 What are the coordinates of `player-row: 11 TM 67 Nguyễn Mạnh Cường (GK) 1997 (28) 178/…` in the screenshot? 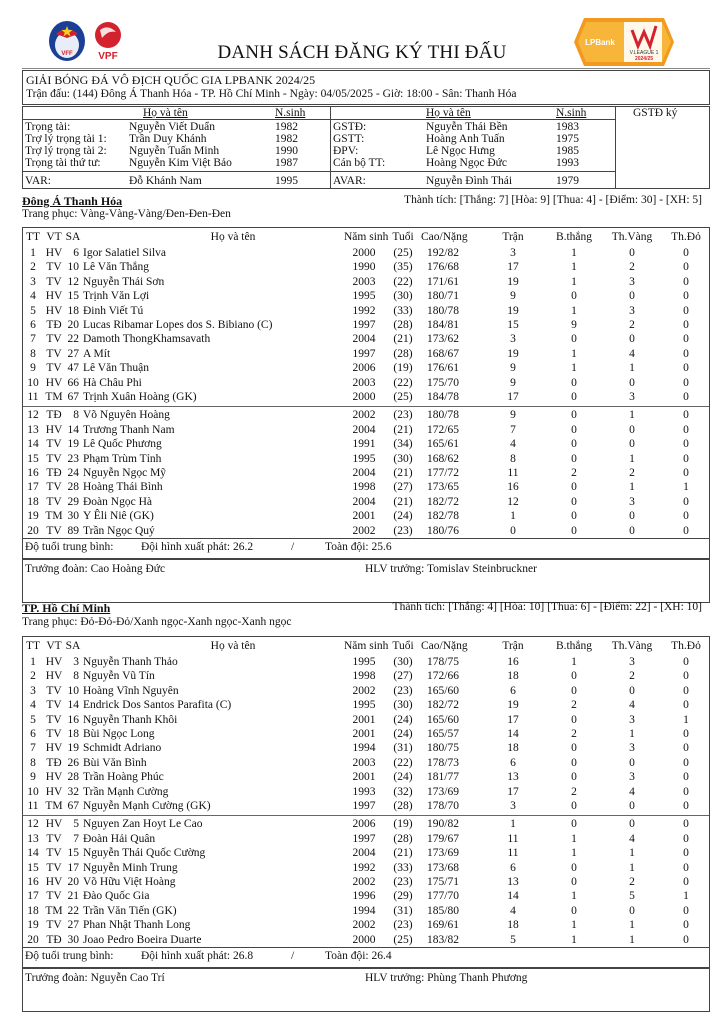 It's located at (366, 806).